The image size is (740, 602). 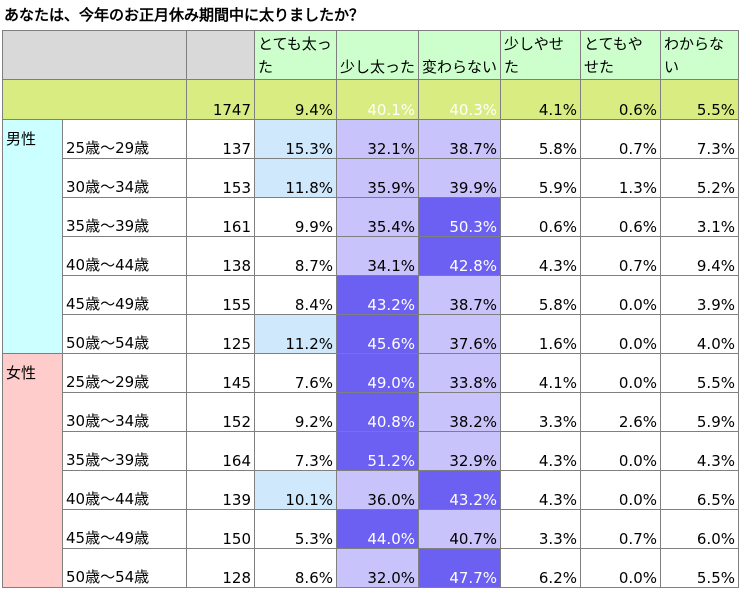 What do you see at coordinates (220, 529) in the screenshot?
I see `respondent-count-cell: 150` at bounding box center [220, 529].